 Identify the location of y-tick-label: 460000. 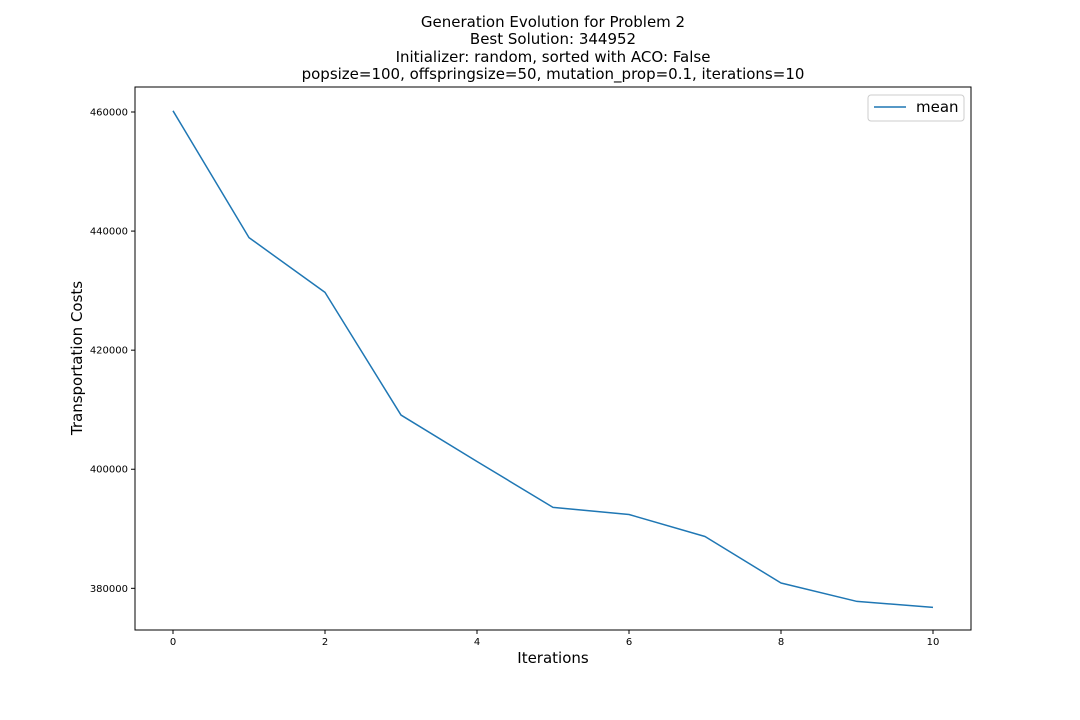
(109, 113).